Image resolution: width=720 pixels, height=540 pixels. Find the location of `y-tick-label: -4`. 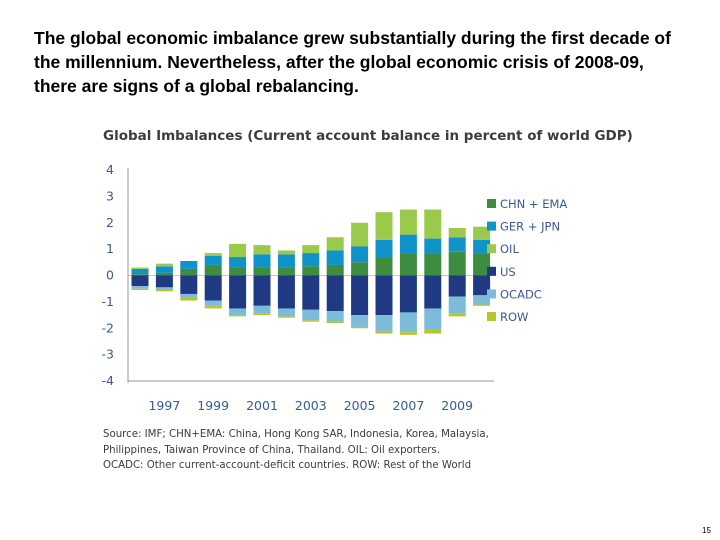

y-tick-label: -4 is located at coordinates (108, 380).